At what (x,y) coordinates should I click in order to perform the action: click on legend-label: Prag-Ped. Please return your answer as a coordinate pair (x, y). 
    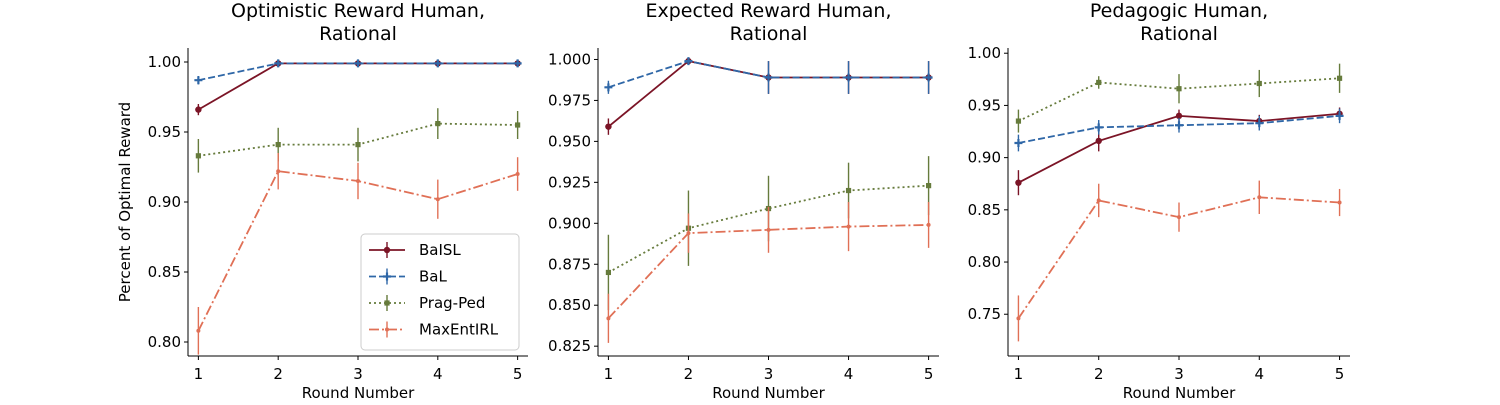
    Looking at the image, I should click on (452, 303).